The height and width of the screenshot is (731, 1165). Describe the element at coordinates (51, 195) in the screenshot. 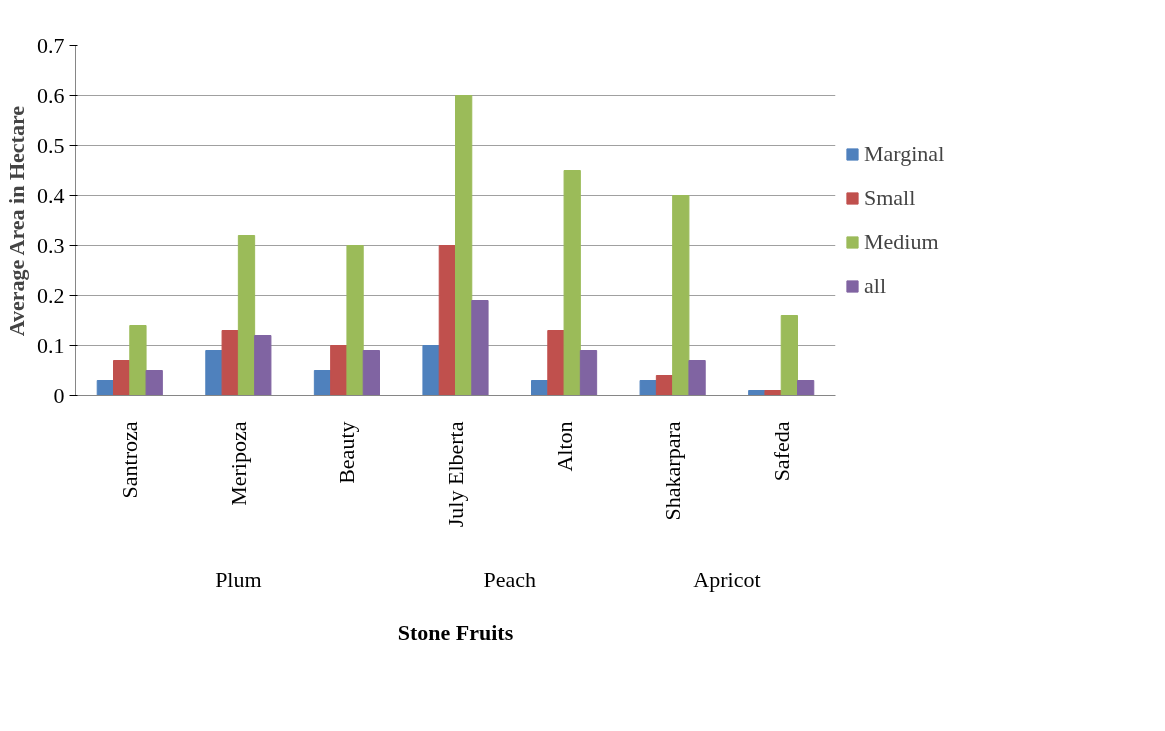

I see `y-tick-label: 0.4` at that location.